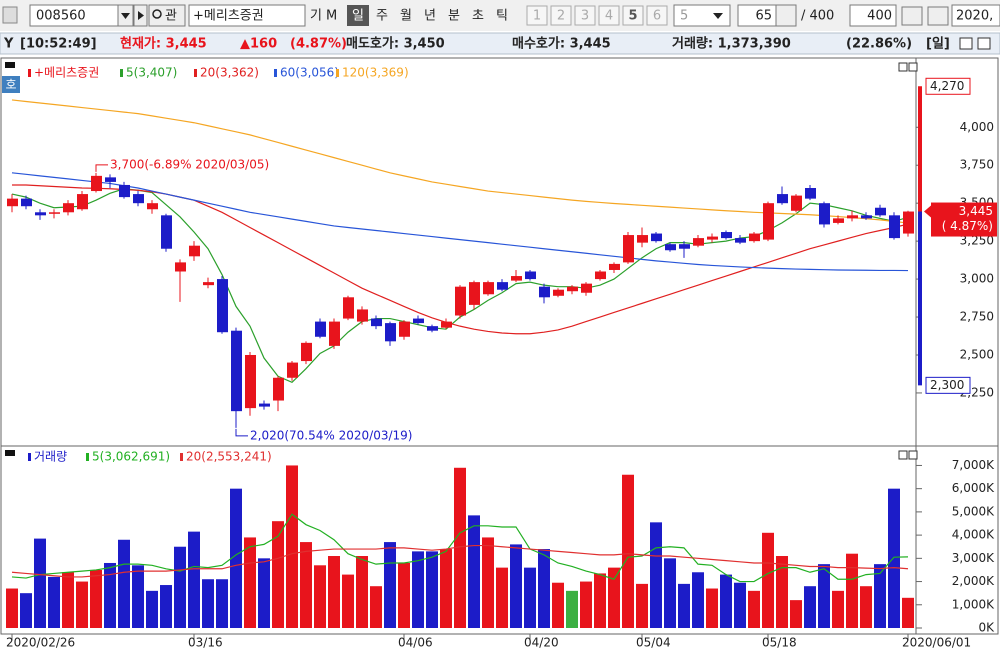 The height and width of the screenshot is (651, 1000). Describe the element at coordinates (430, 16) in the screenshot. I see `period-button: 년` at that location.